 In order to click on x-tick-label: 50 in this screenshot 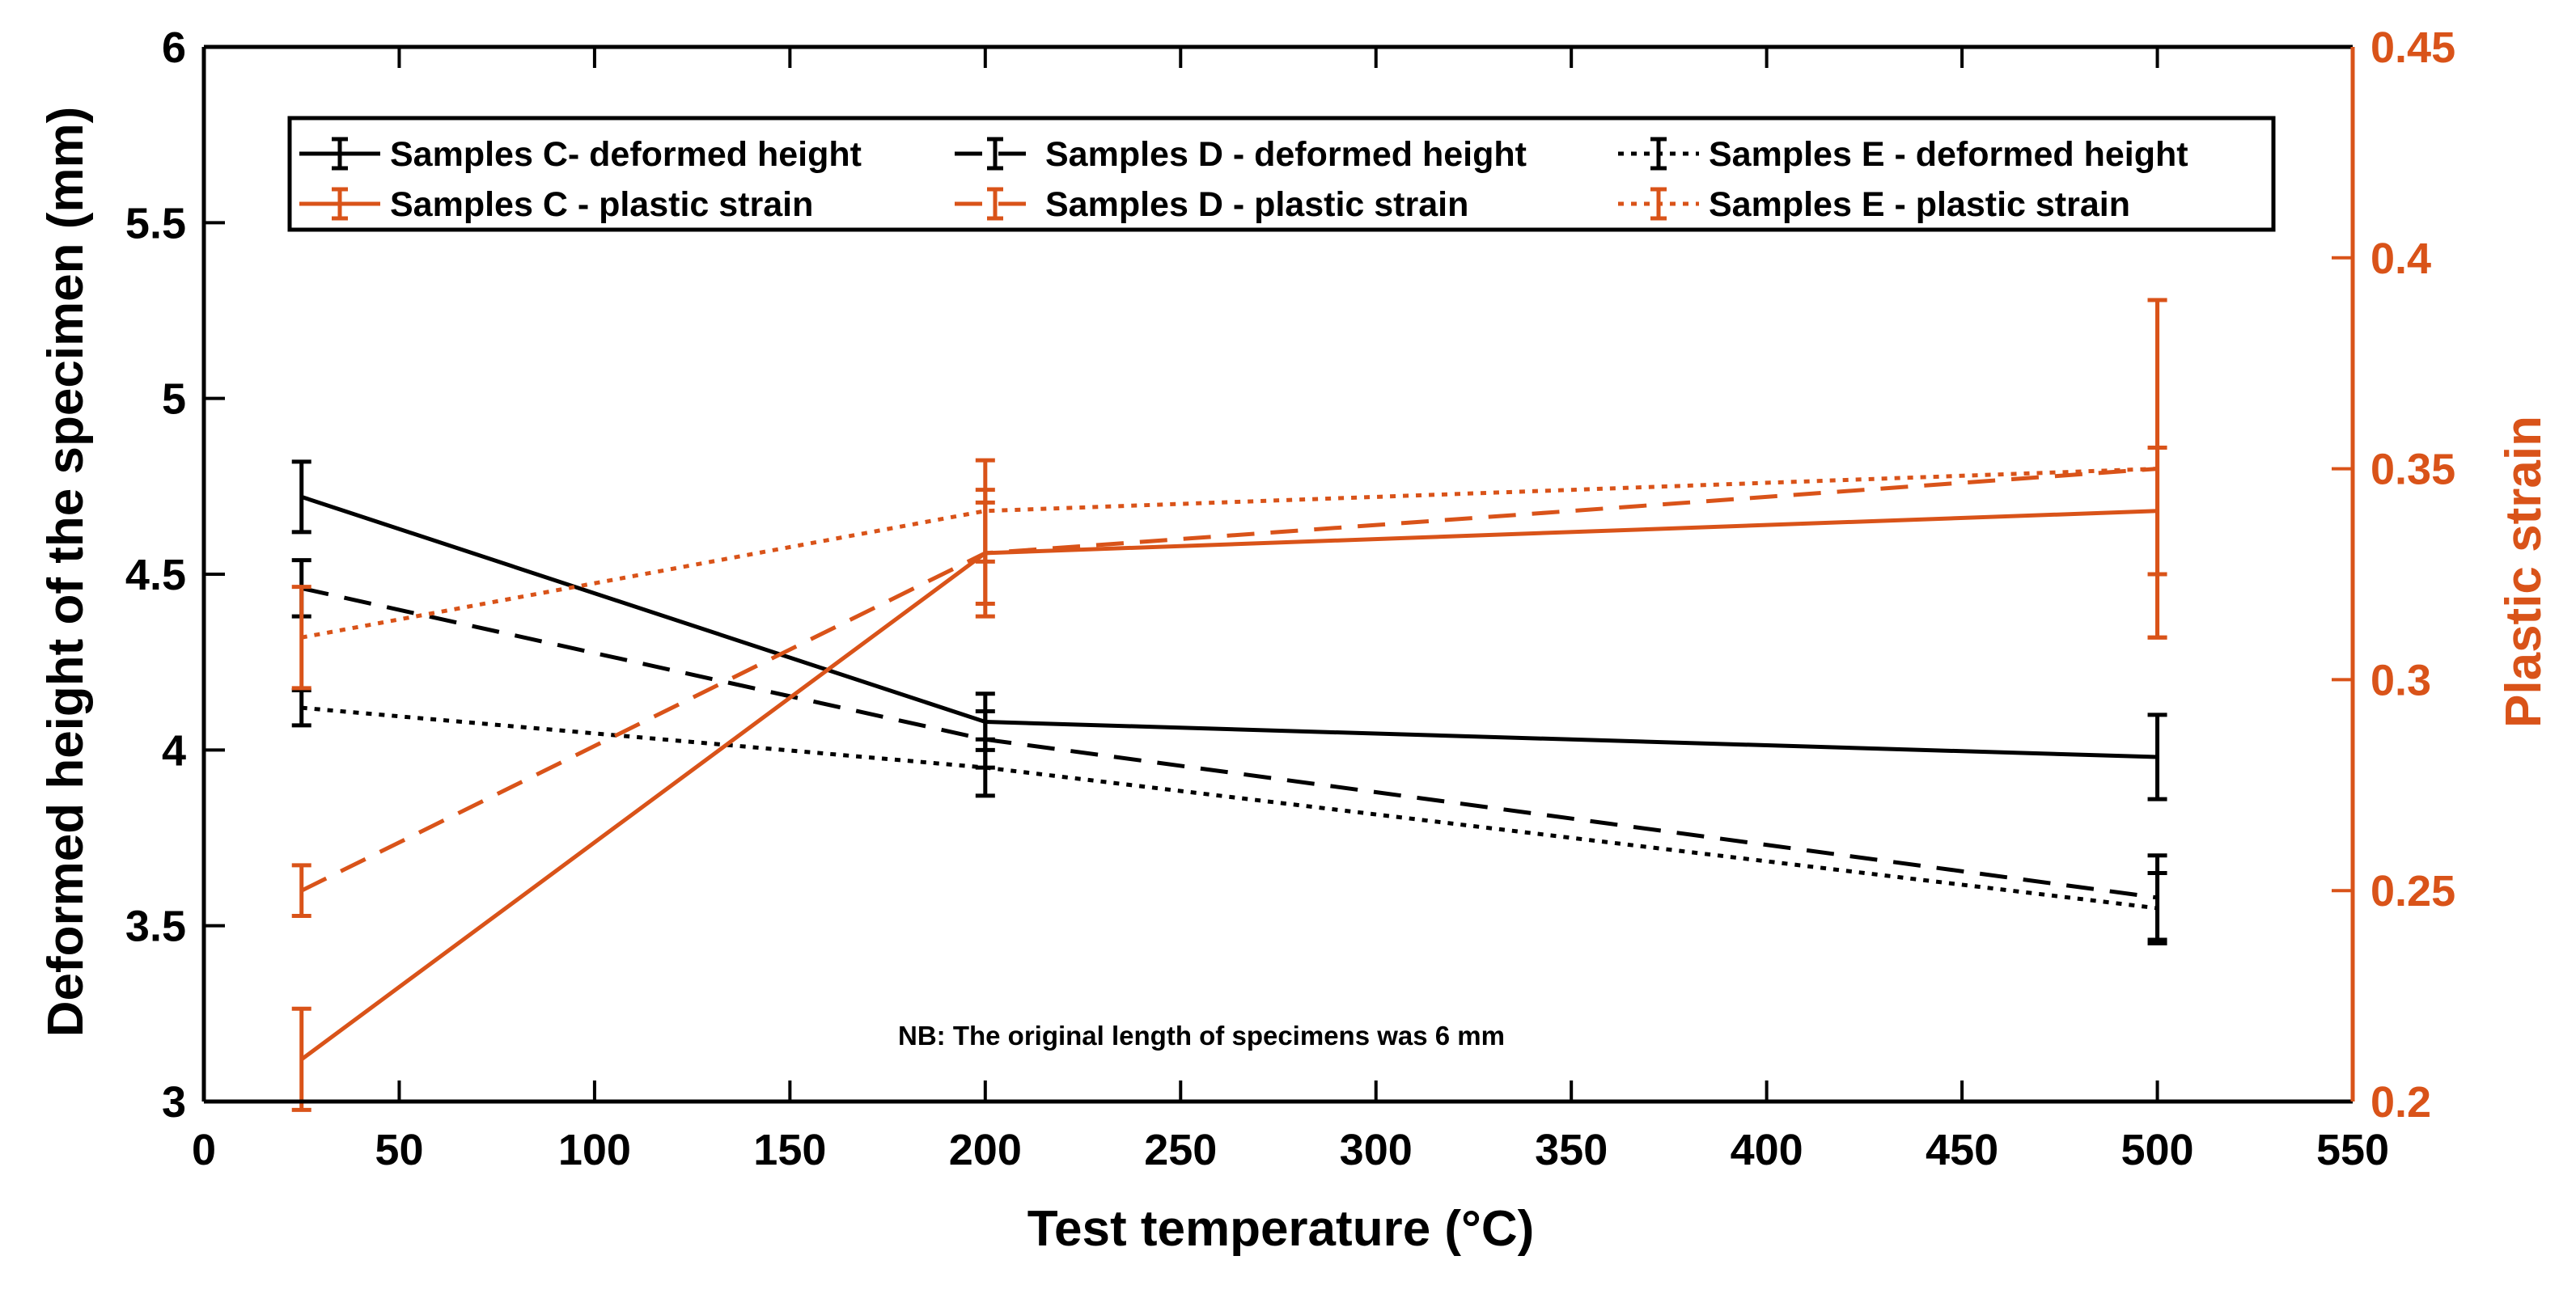, I will do `click(399, 1150)`.